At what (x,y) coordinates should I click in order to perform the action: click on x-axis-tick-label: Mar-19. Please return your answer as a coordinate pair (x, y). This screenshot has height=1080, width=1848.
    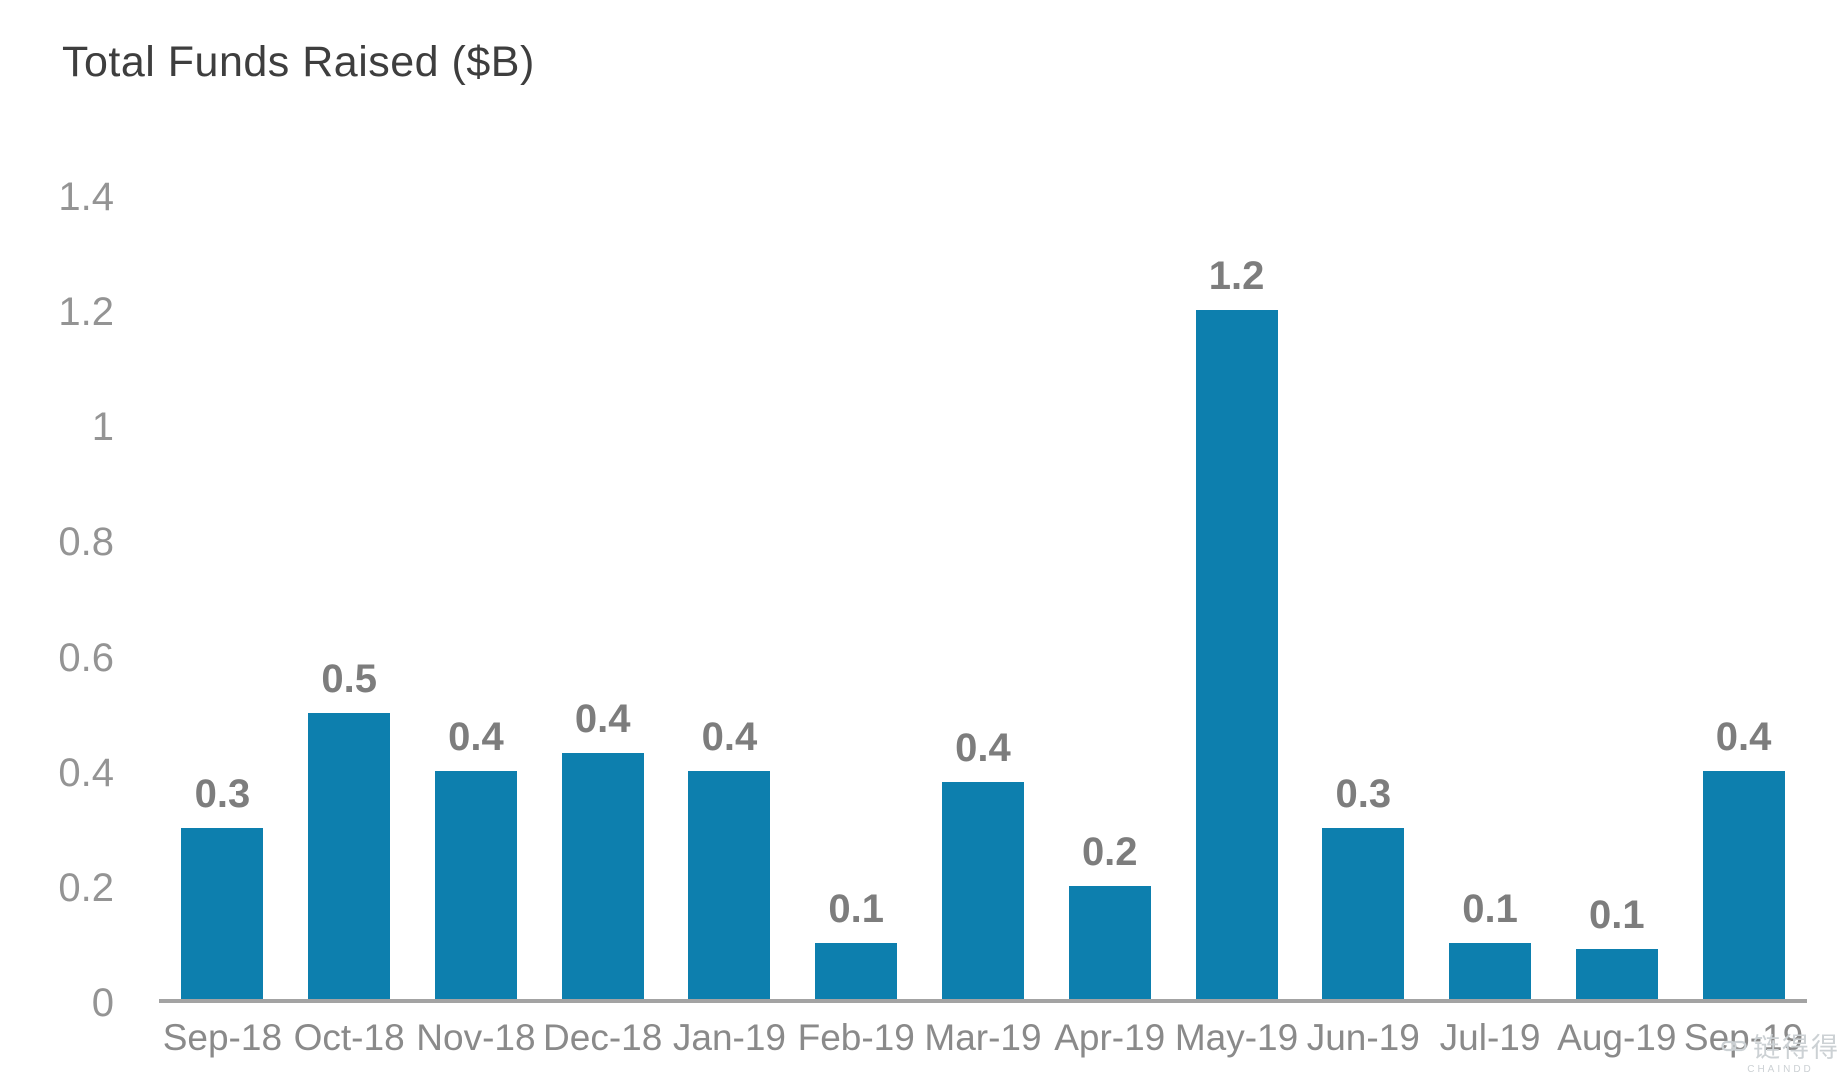
    Looking at the image, I should click on (983, 1037).